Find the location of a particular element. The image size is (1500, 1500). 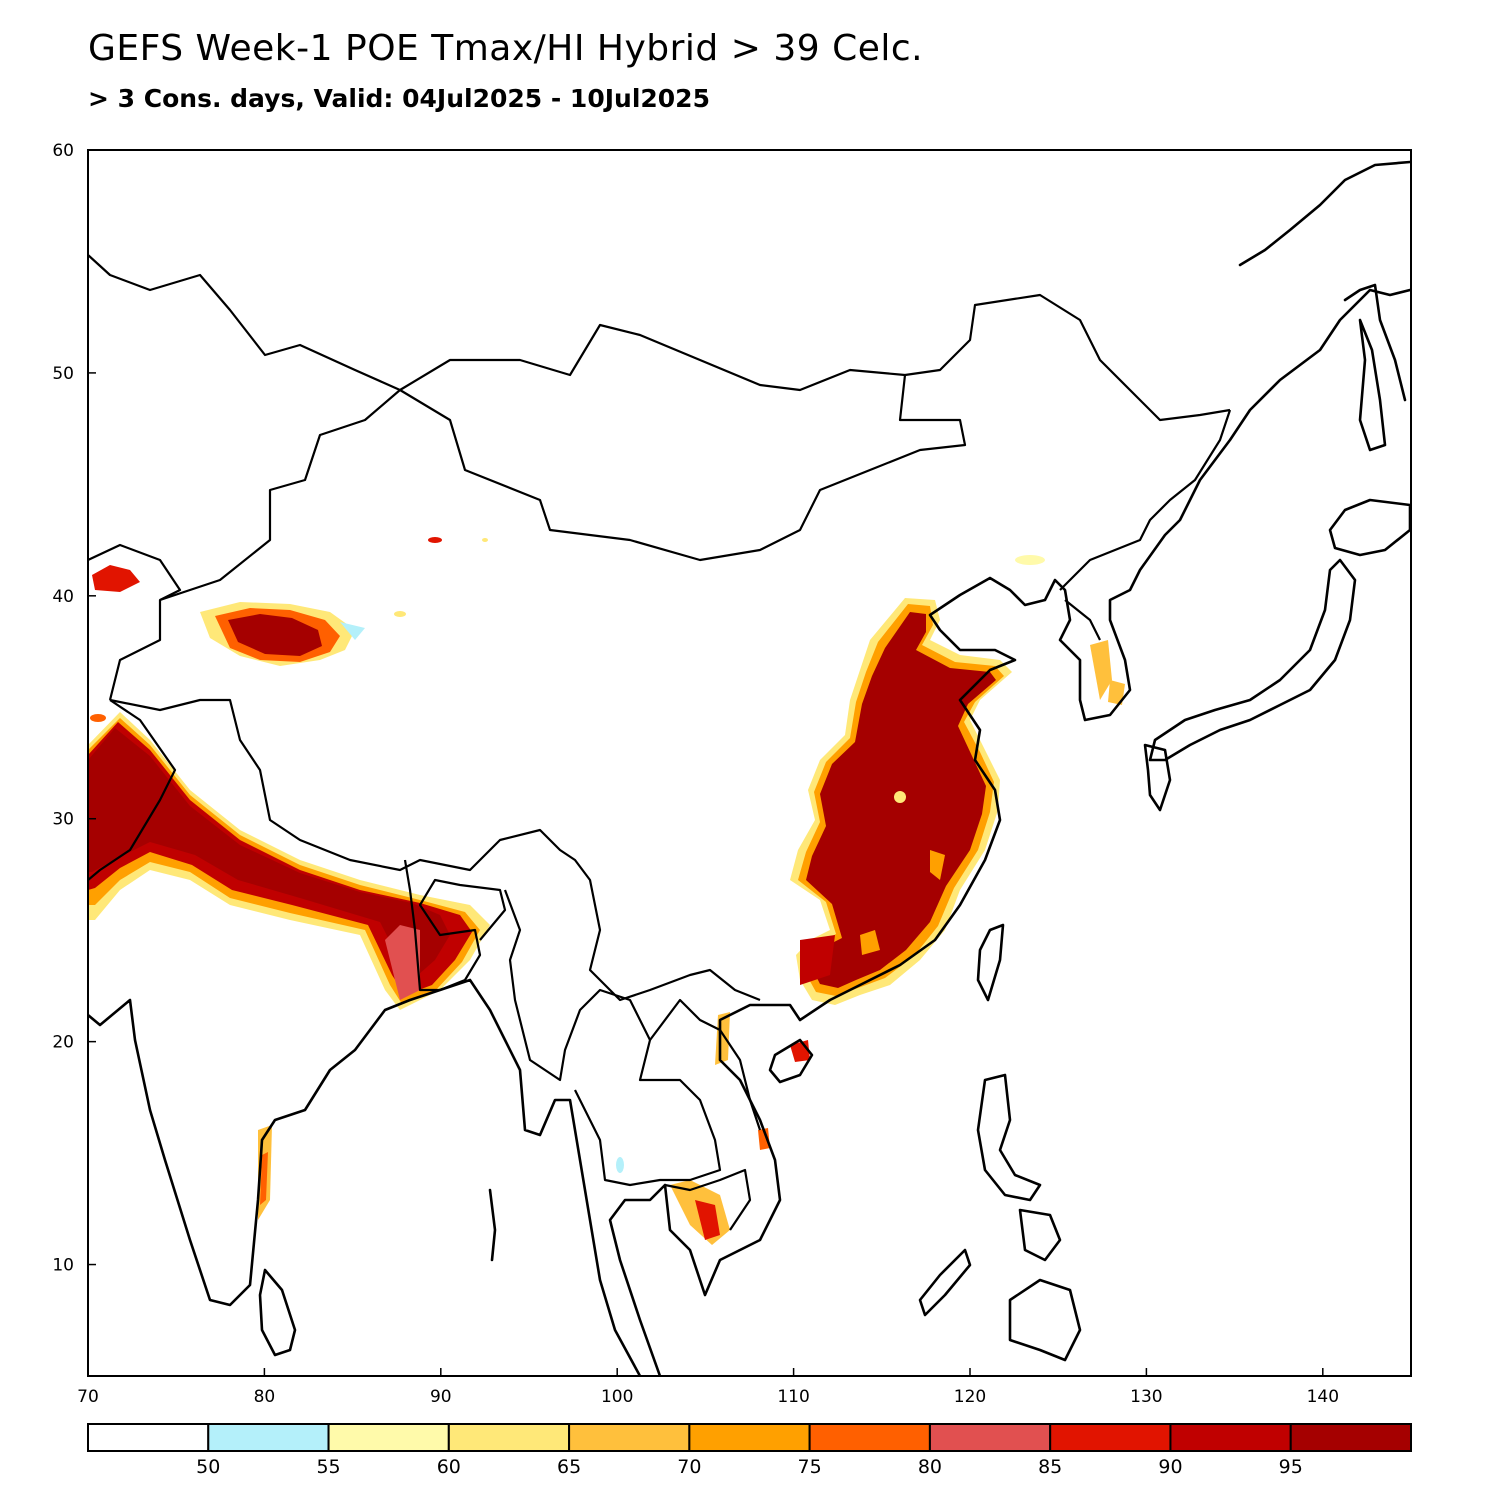

lon-tick-label: 140 is located at coordinates (1323, 1397).